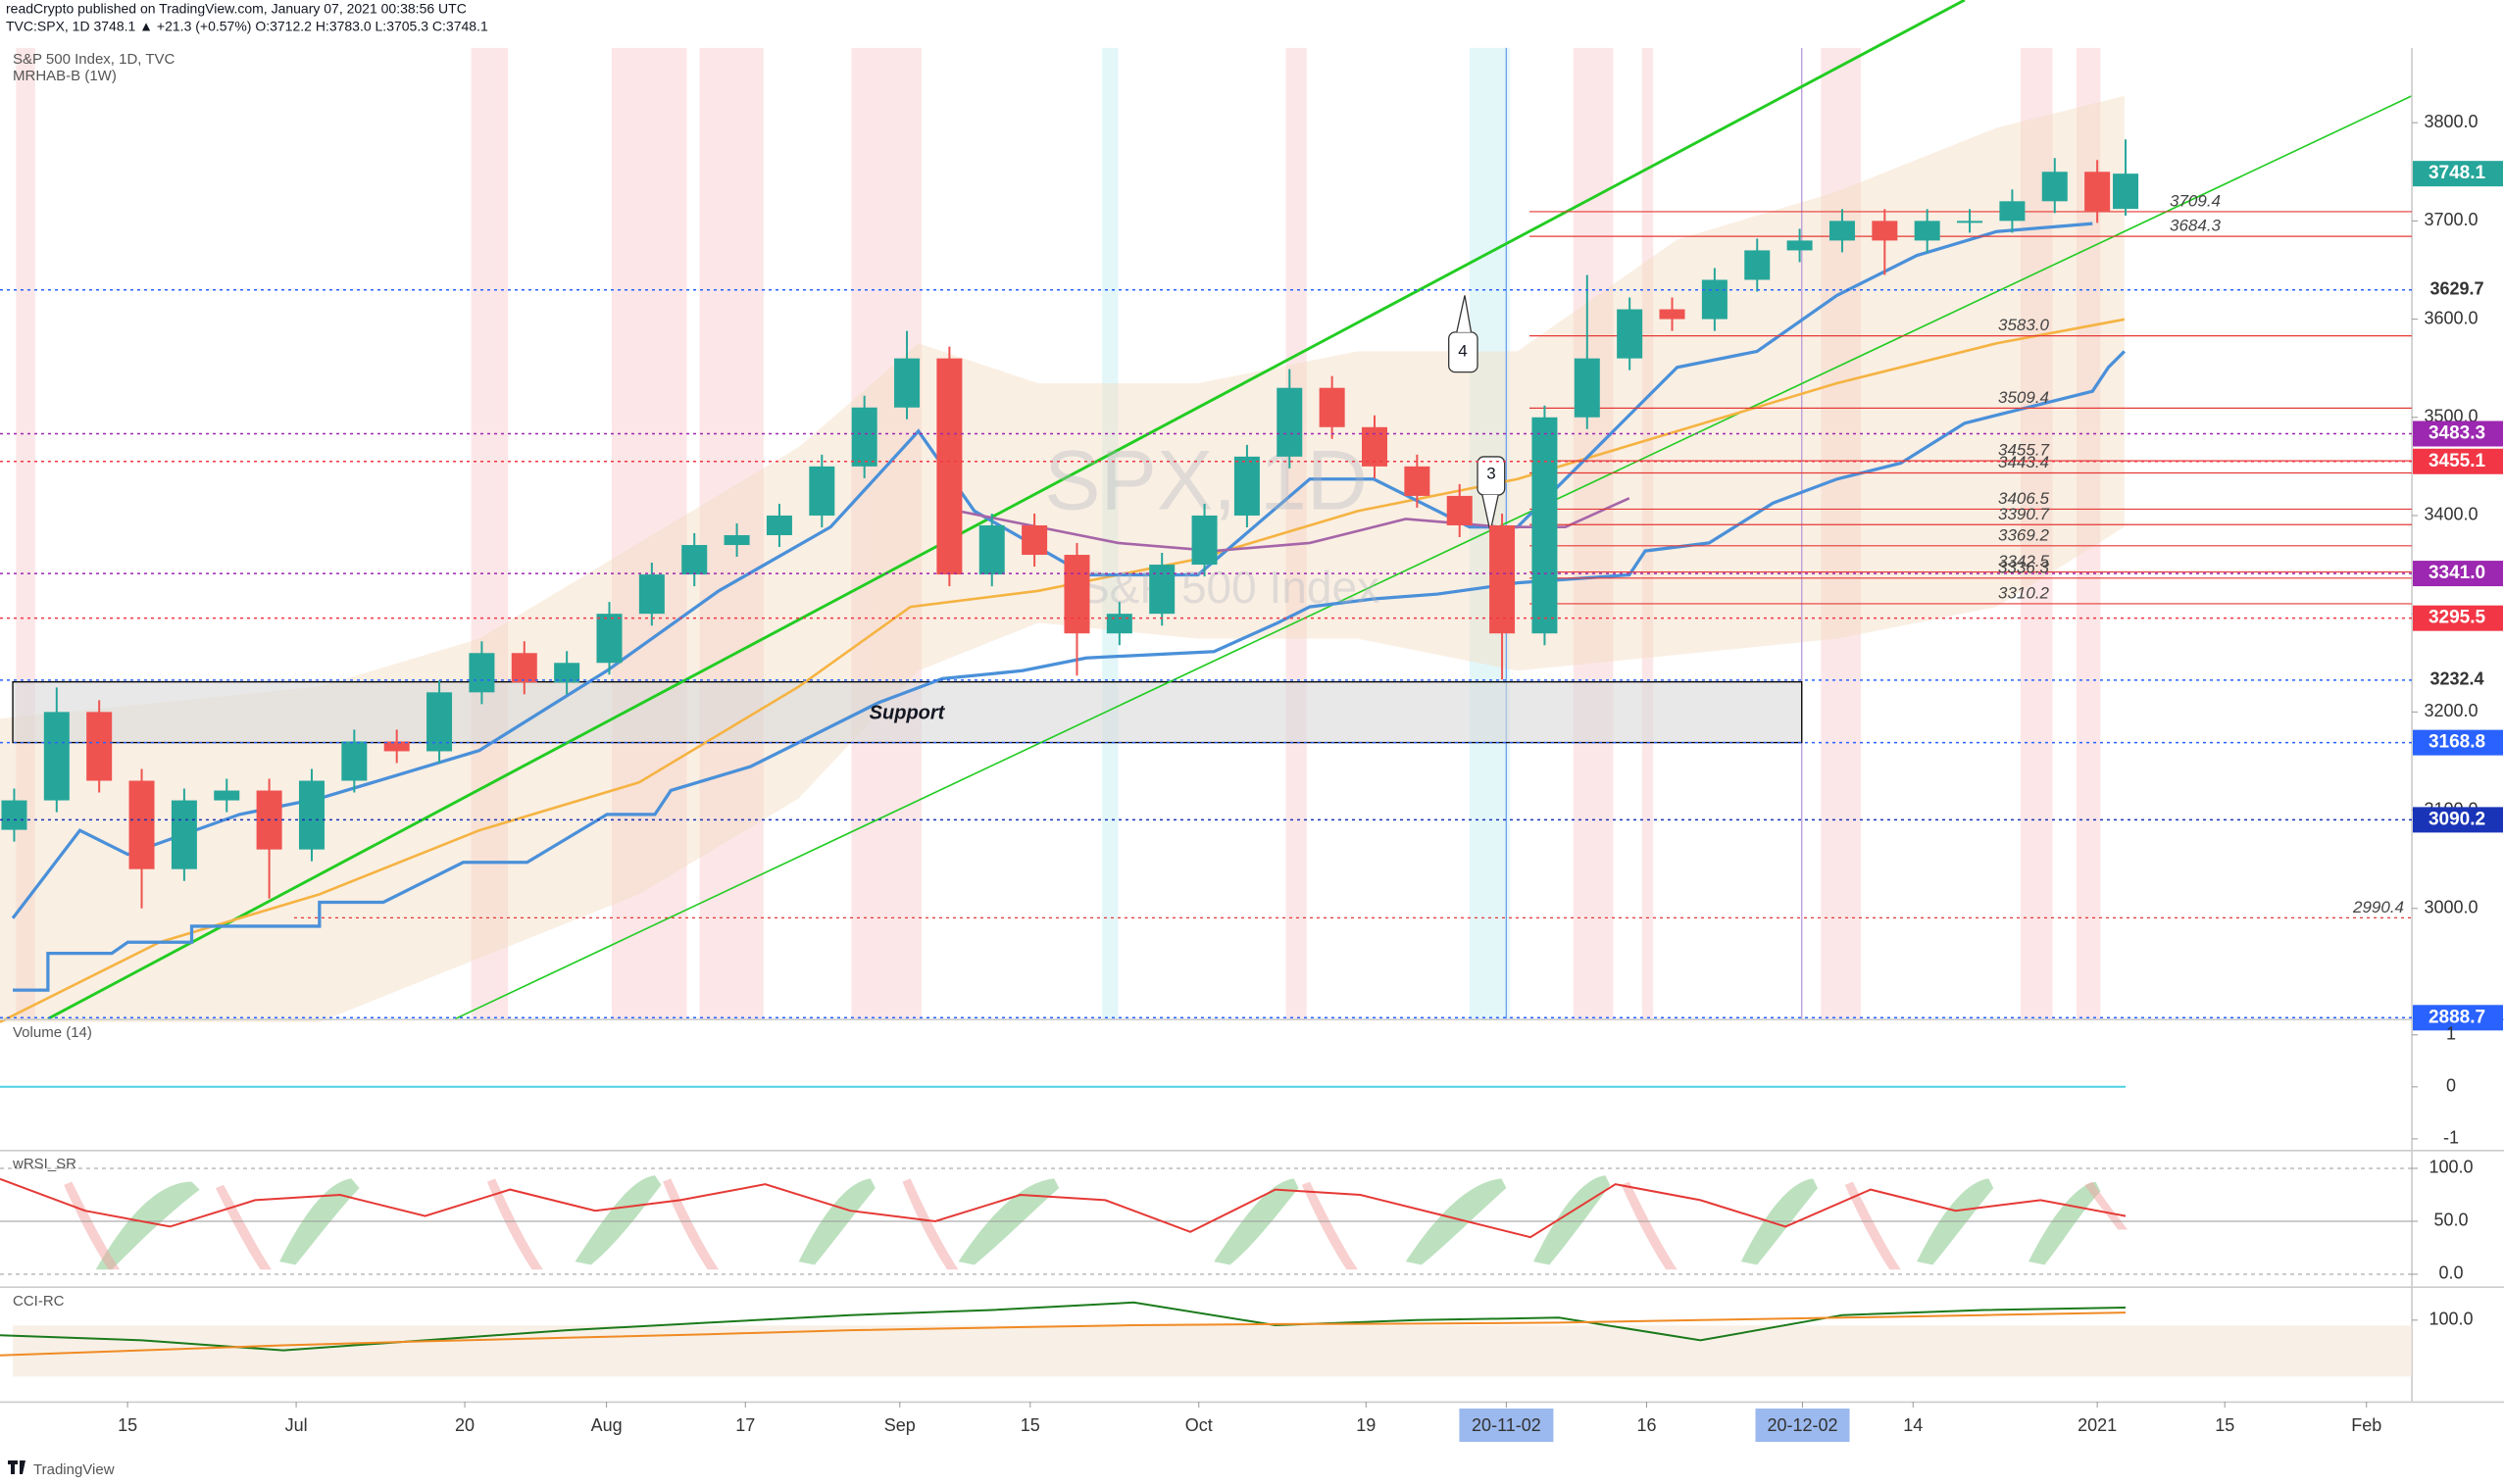 The width and height of the screenshot is (2504, 1484). What do you see at coordinates (2451, 121) in the screenshot?
I see `y-tick-label: 3800.0` at bounding box center [2451, 121].